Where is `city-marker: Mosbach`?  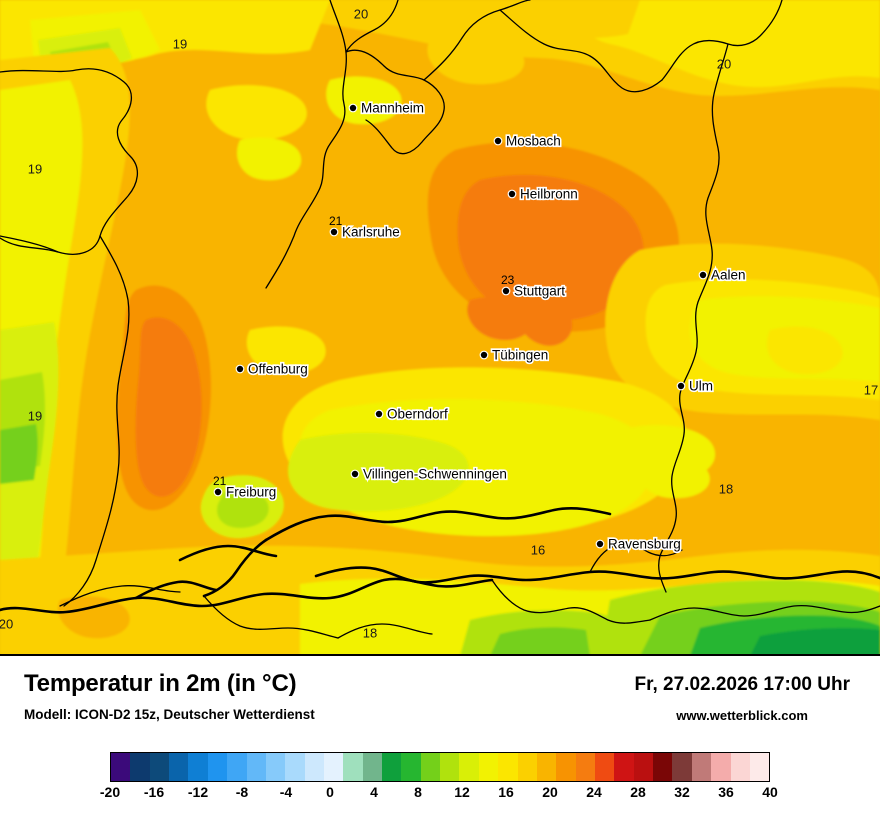
city-marker: Mosbach is located at coordinates (527, 141).